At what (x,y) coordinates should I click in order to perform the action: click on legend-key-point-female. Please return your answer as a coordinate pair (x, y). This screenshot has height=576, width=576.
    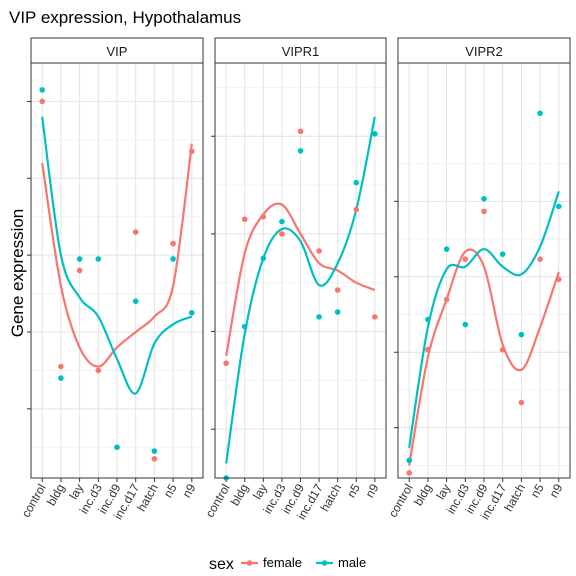
    Looking at the image, I should click on (249, 563).